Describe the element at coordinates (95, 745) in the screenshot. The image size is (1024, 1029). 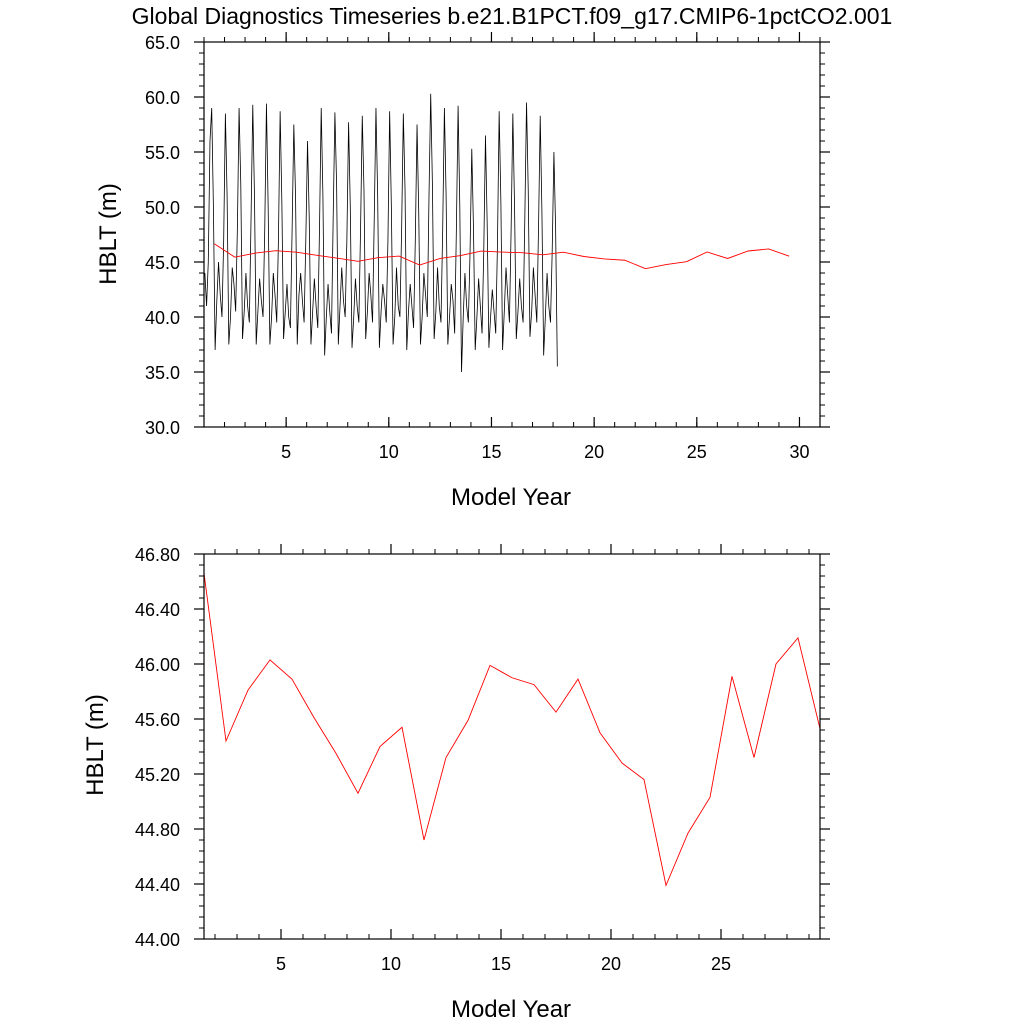
I see `y-axis-label-bottom: HBLT (m)` at that location.